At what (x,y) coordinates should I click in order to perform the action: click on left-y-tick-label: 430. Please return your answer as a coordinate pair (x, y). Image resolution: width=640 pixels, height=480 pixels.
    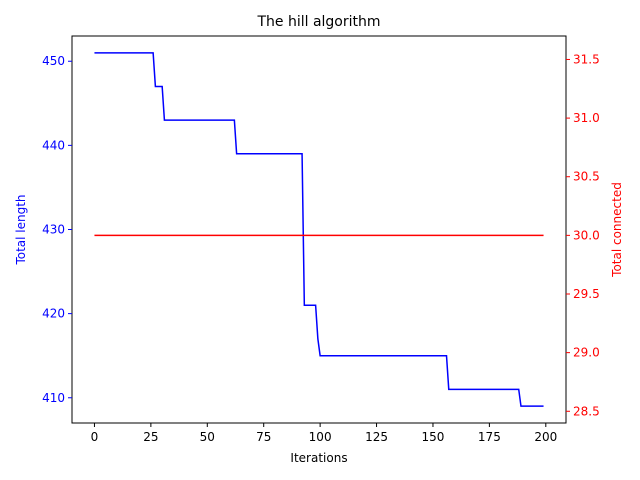
    Looking at the image, I should click on (53, 230).